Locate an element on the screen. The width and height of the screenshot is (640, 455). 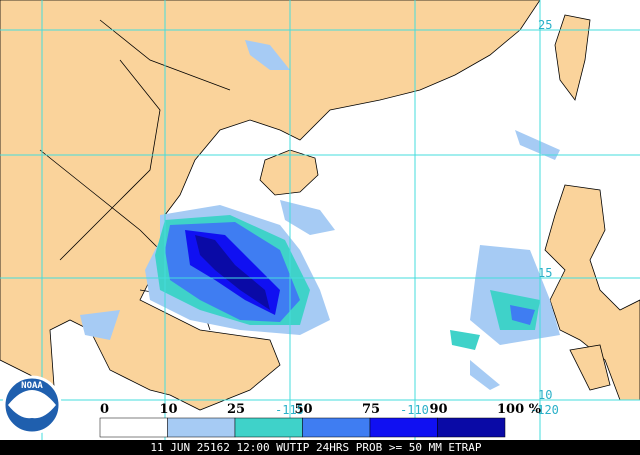
hainan is located at coordinates (289, 172).